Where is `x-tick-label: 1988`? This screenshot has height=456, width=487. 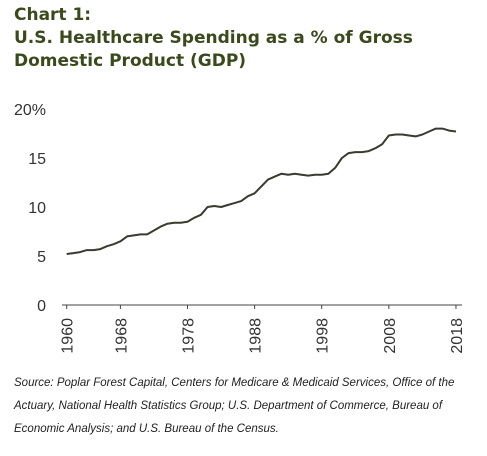 x-tick-label: 1988 is located at coordinates (256, 336).